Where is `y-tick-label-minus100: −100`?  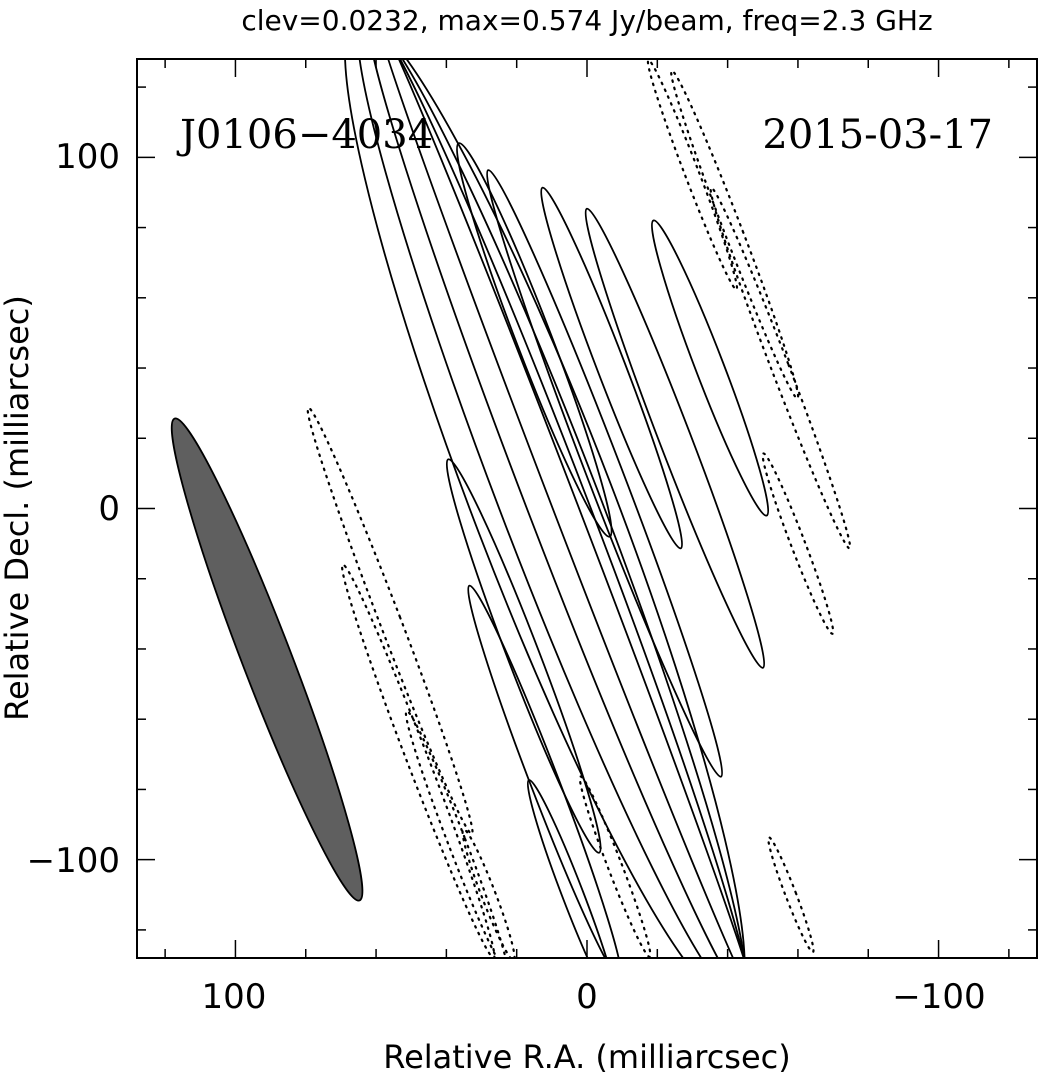 y-tick-label-minus100: −100 is located at coordinates (73, 861).